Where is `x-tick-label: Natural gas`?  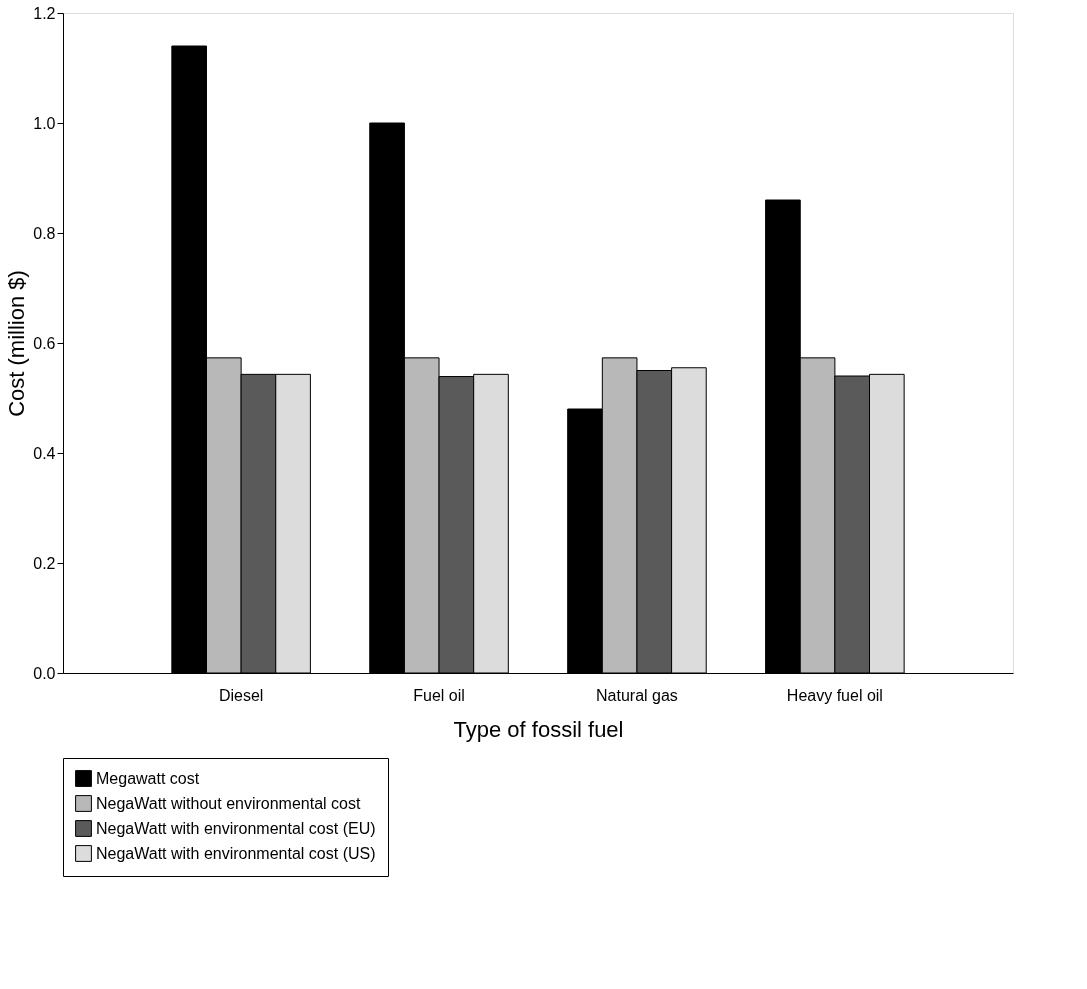
x-tick-label: Natural gas is located at coordinates (637, 695).